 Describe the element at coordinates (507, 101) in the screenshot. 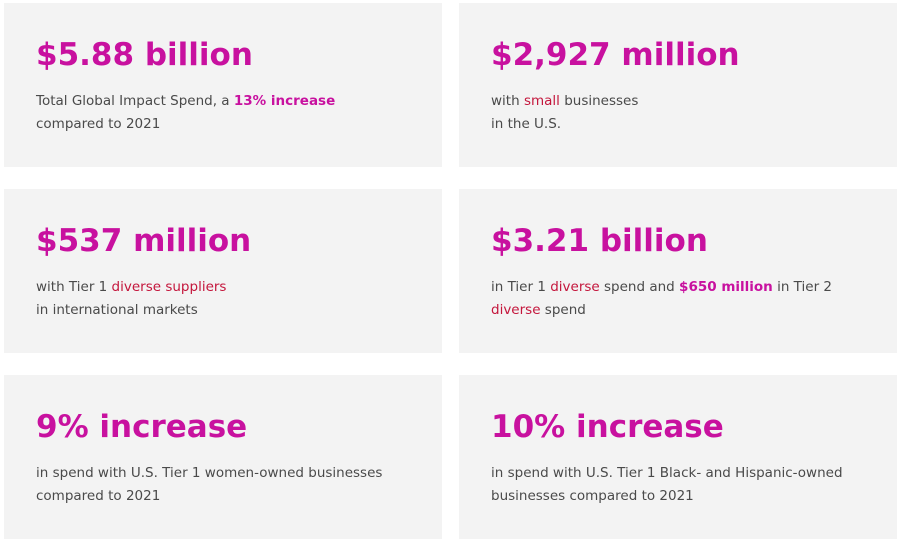

I see `desc-text: with` at that location.